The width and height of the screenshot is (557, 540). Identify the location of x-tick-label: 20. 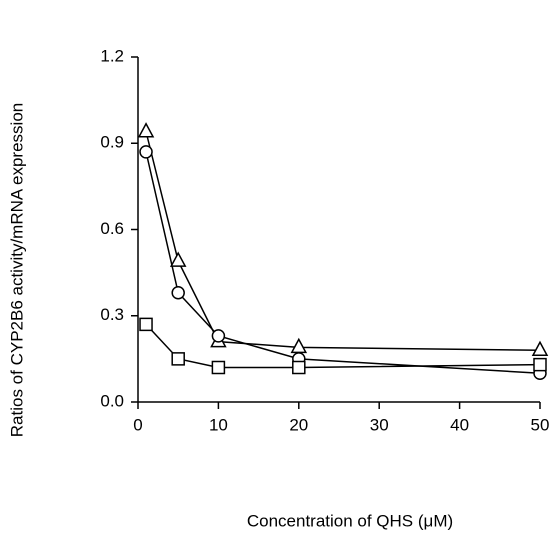
(298, 424).